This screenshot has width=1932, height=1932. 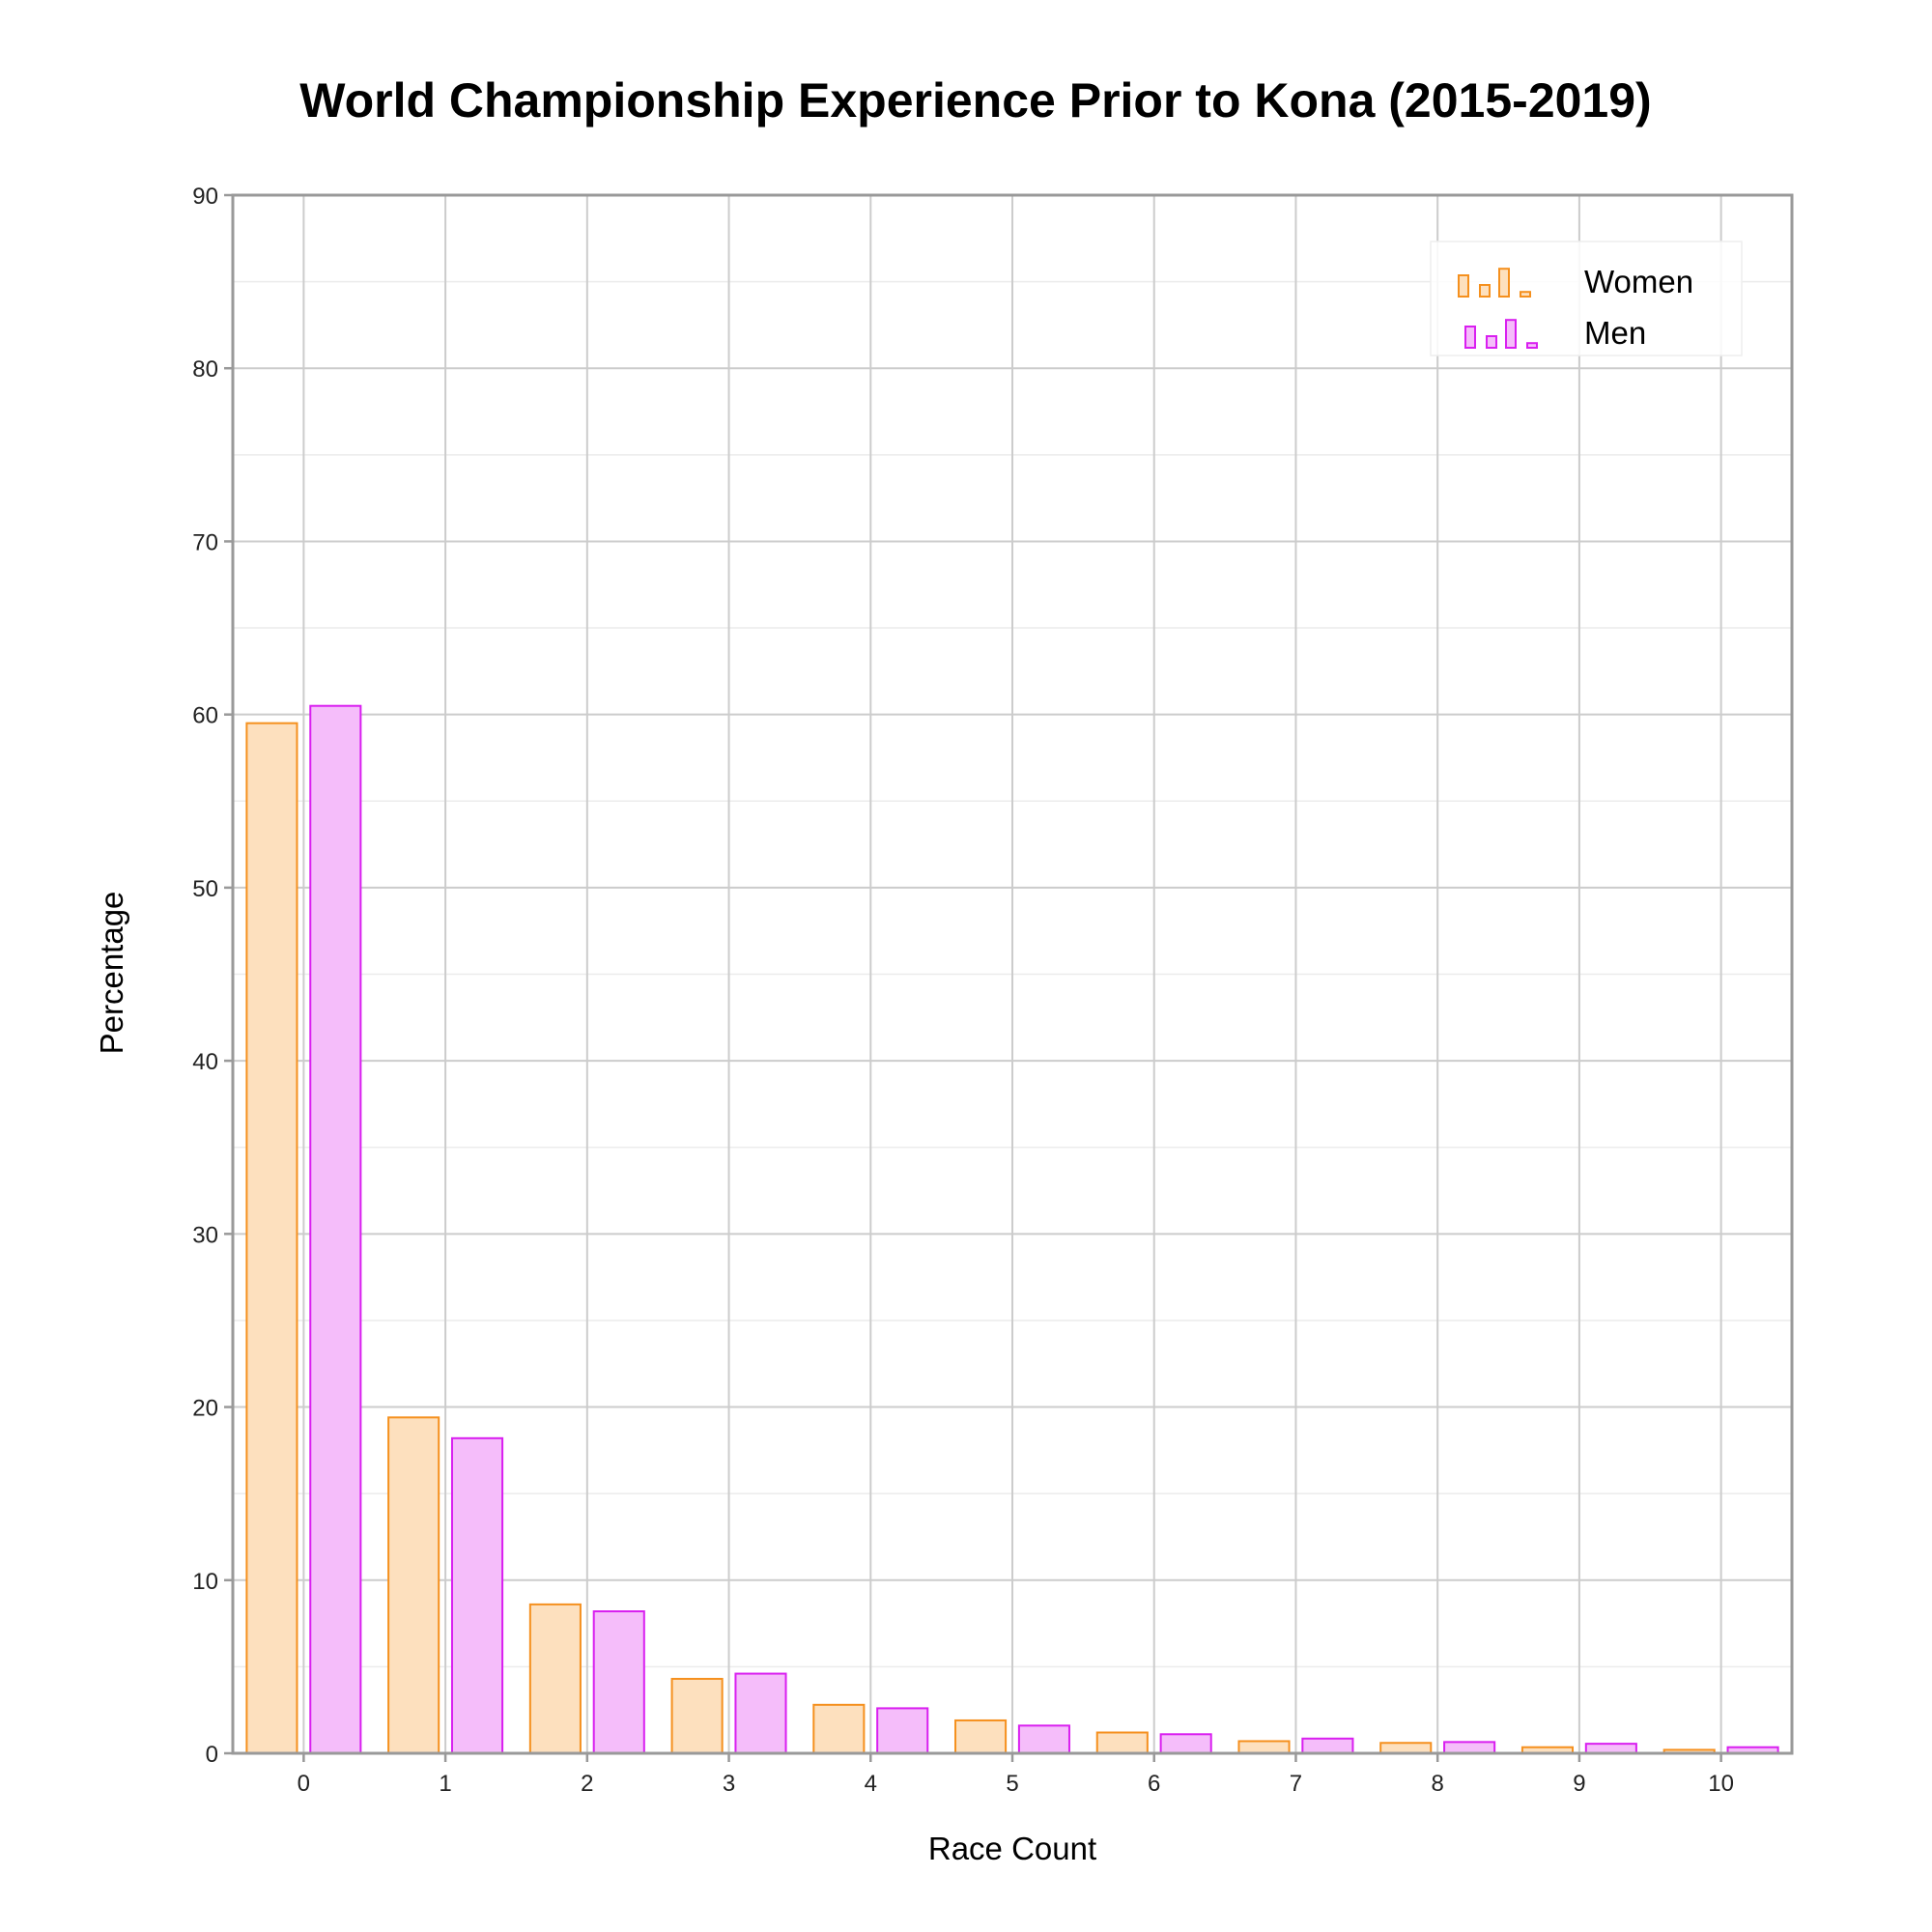 What do you see at coordinates (1438, 1784) in the screenshot?
I see `x-tick-label: 8` at bounding box center [1438, 1784].